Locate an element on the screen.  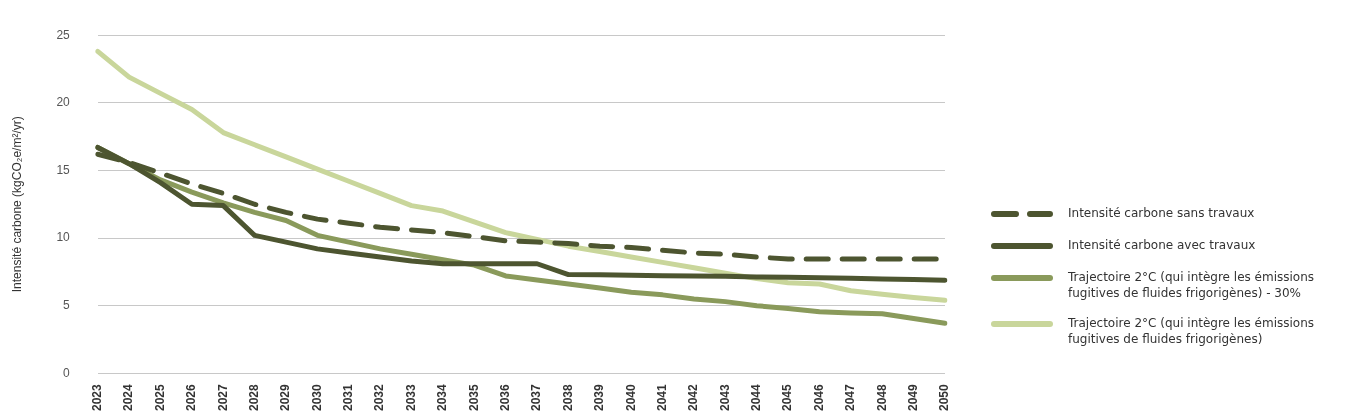
legend-label: Trajectoire 2°C (qui intègre les émissions fugitives de fluides frigorigènes) - 30% is located at coordinates (1192, 285).